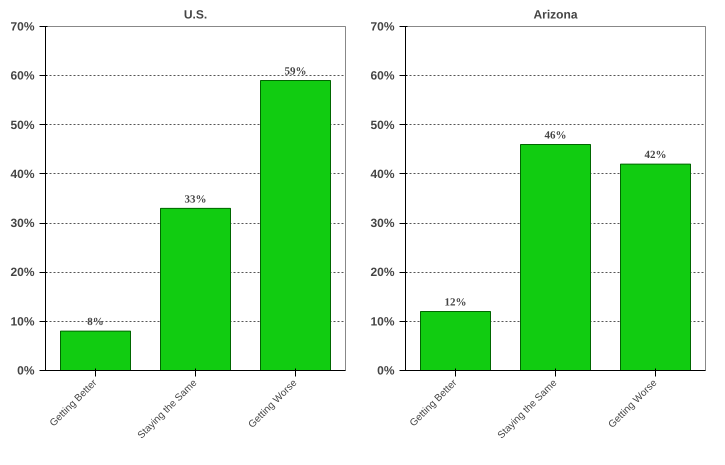 This screenshot has height=465, width=725. Describe the element at coordinates (655, 155) in the screenshot. I see `data-label: 42%` at that location.